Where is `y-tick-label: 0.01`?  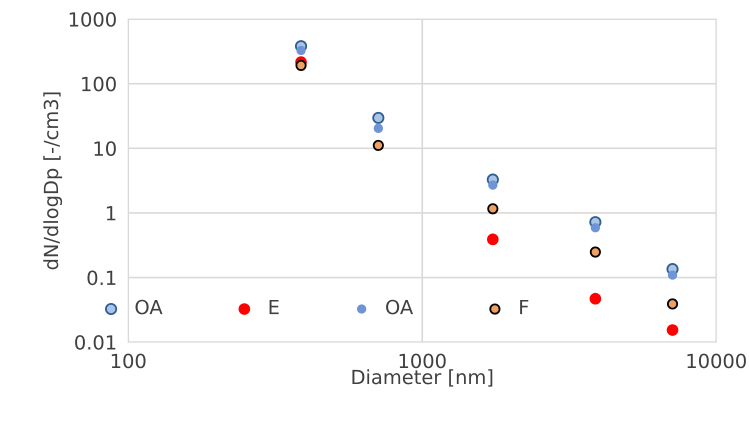 y-tick-label: 0.01 is located at coordinates (95, 342).